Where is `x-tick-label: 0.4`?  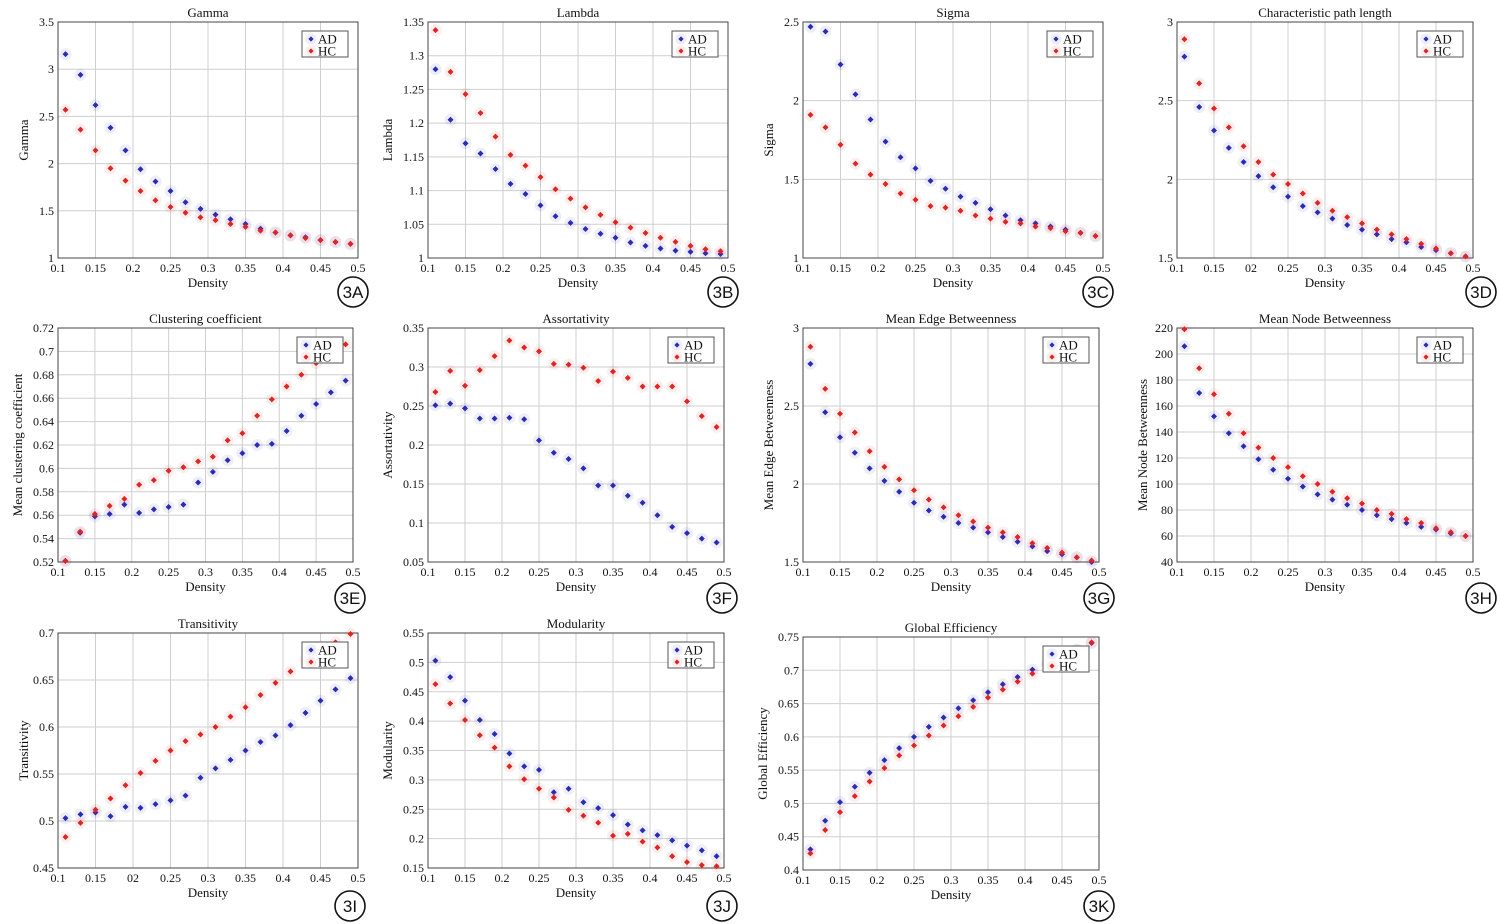 x-tick-label: 0.4 is located at coordinates (650, 572).